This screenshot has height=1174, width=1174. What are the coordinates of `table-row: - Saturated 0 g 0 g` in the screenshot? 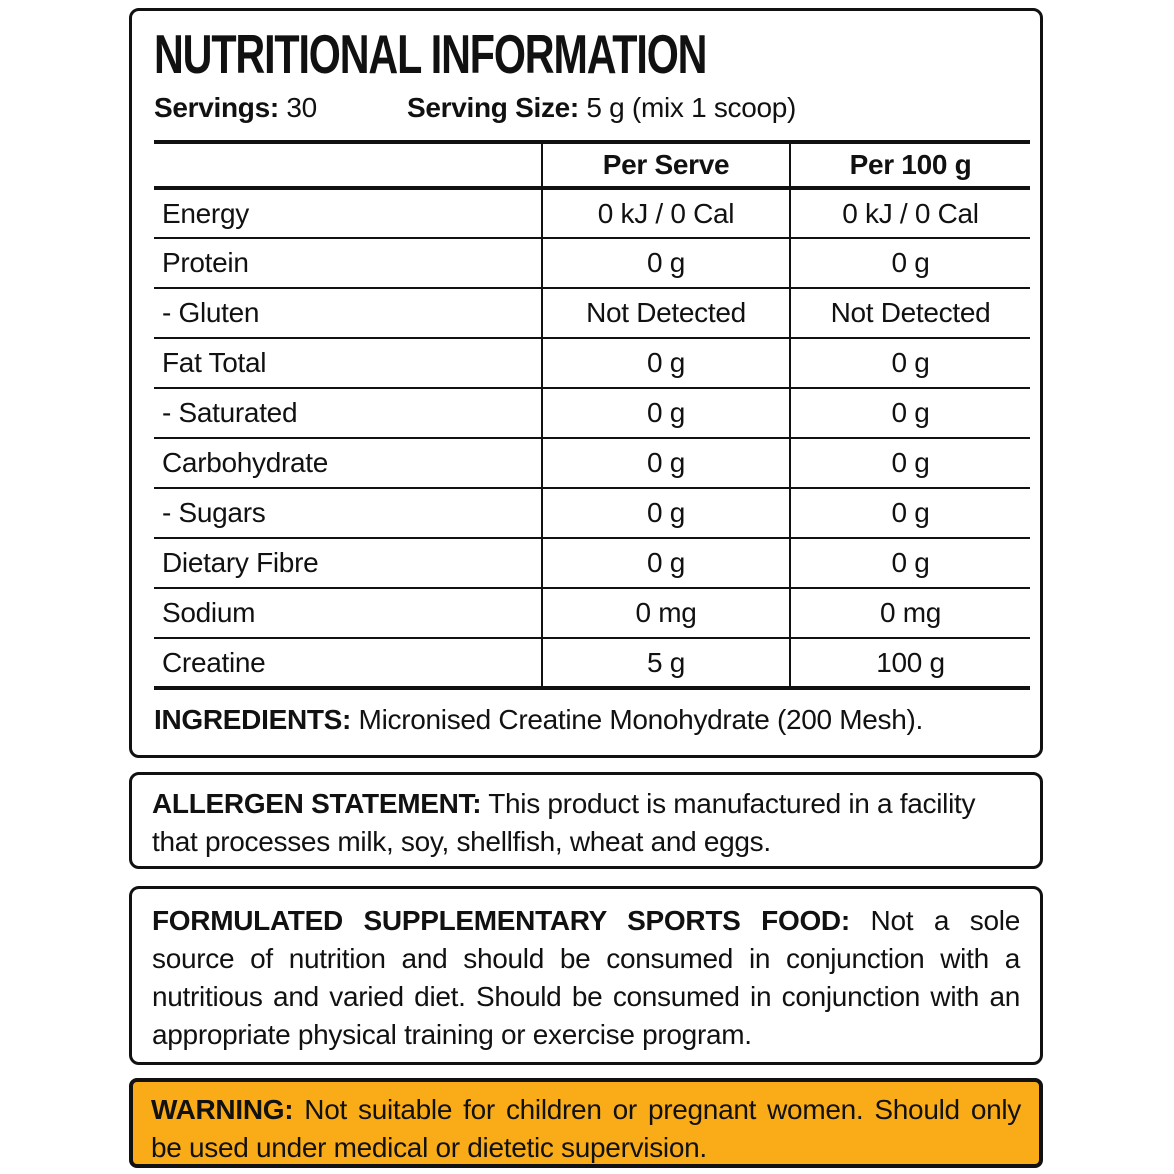 It's located at (592, 413).